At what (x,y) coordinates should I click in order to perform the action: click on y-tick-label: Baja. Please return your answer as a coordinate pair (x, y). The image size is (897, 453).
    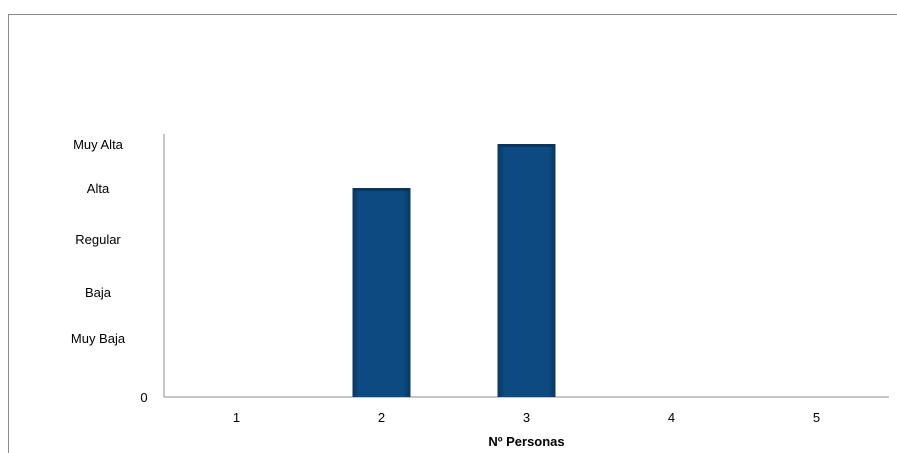
    Looking at the image, I should click on (98, 292).